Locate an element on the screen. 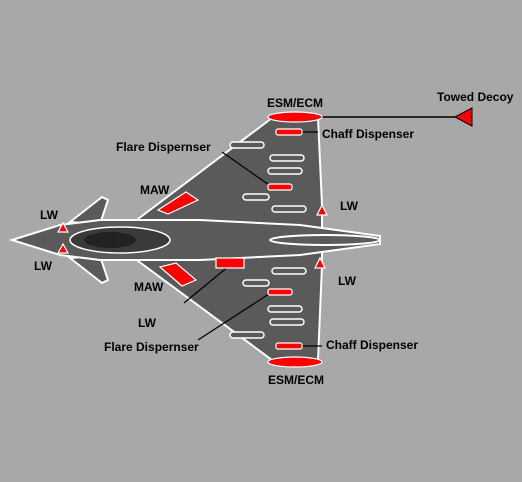 The height and width of the screenshot is (482, 522). maw-label-top: MAW is located at coordinates (155, 190).